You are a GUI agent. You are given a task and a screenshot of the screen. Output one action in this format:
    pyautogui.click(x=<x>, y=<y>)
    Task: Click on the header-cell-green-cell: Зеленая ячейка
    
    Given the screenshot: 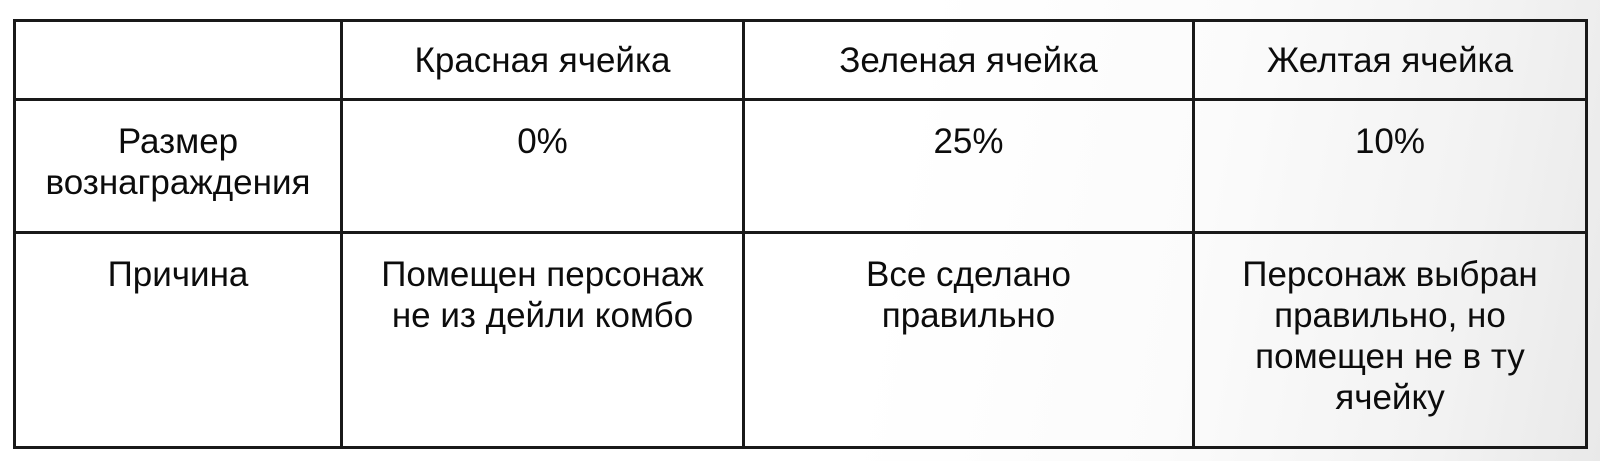 What is the action you would take?
    pyautogui.click(x=968, y=60)
    